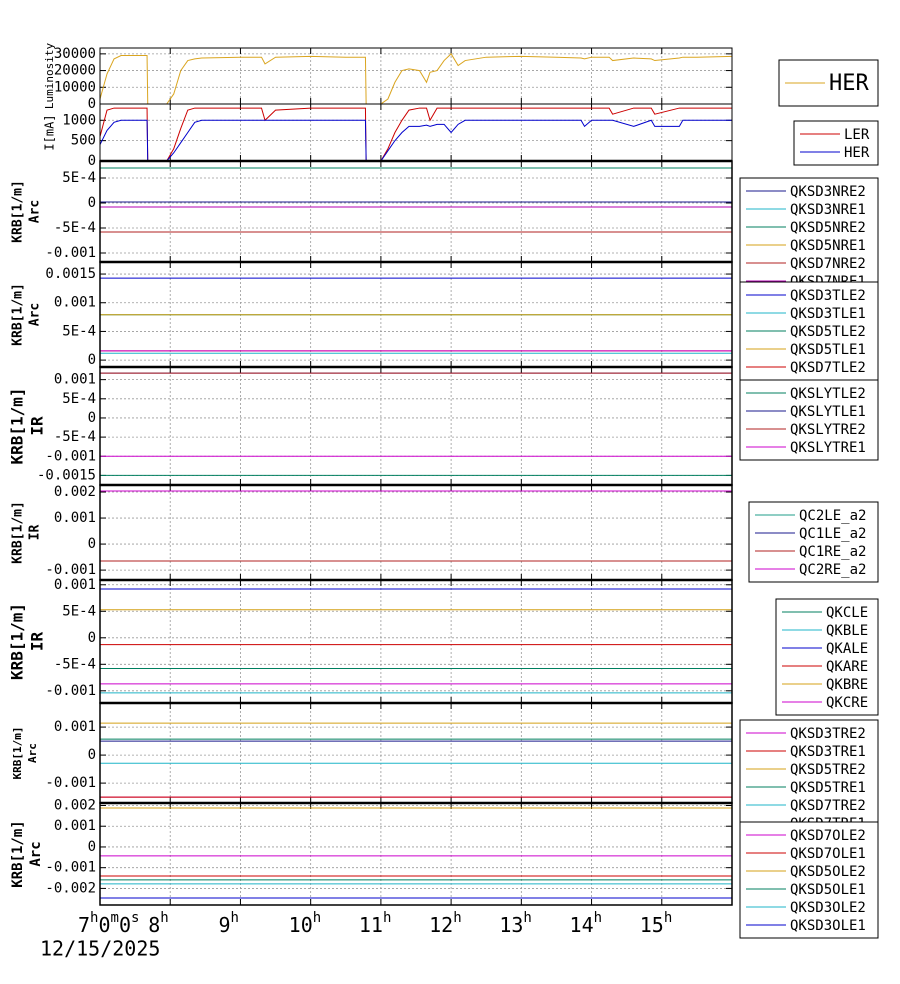  What do you see at coordinates (104, 925) in the screenshot?
I see `x-tick-label-part: 0` at bounding box center [104, 925].